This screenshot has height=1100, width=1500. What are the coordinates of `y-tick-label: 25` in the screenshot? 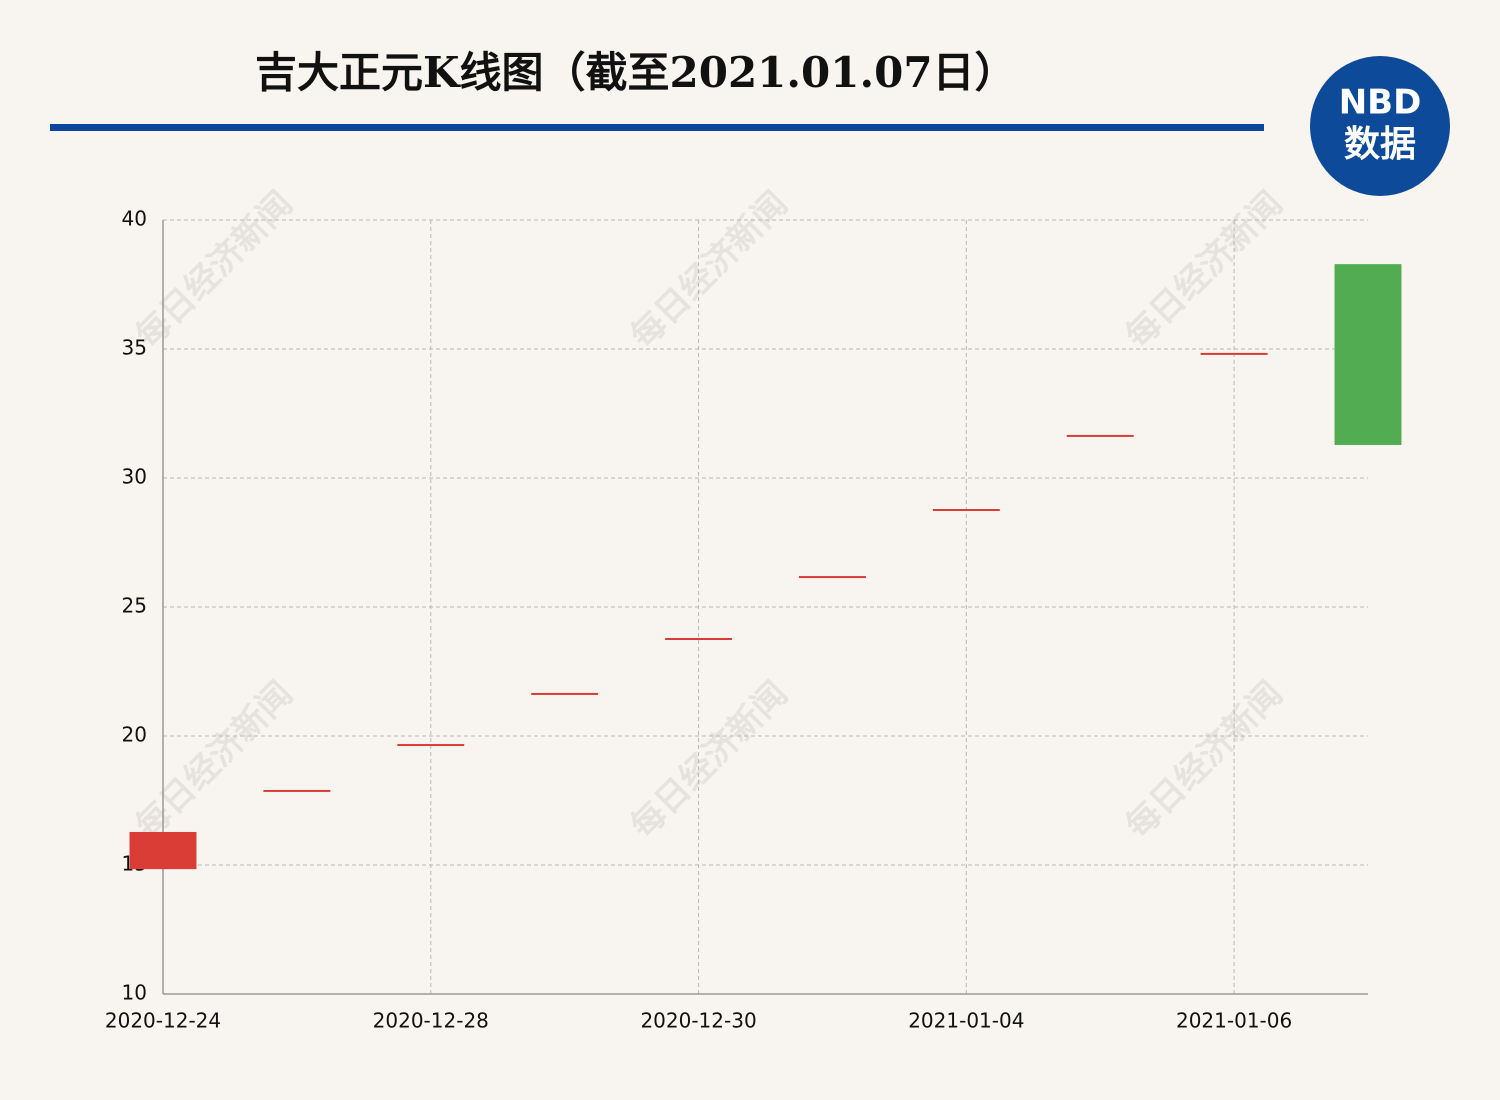 It's located at (134, 606).